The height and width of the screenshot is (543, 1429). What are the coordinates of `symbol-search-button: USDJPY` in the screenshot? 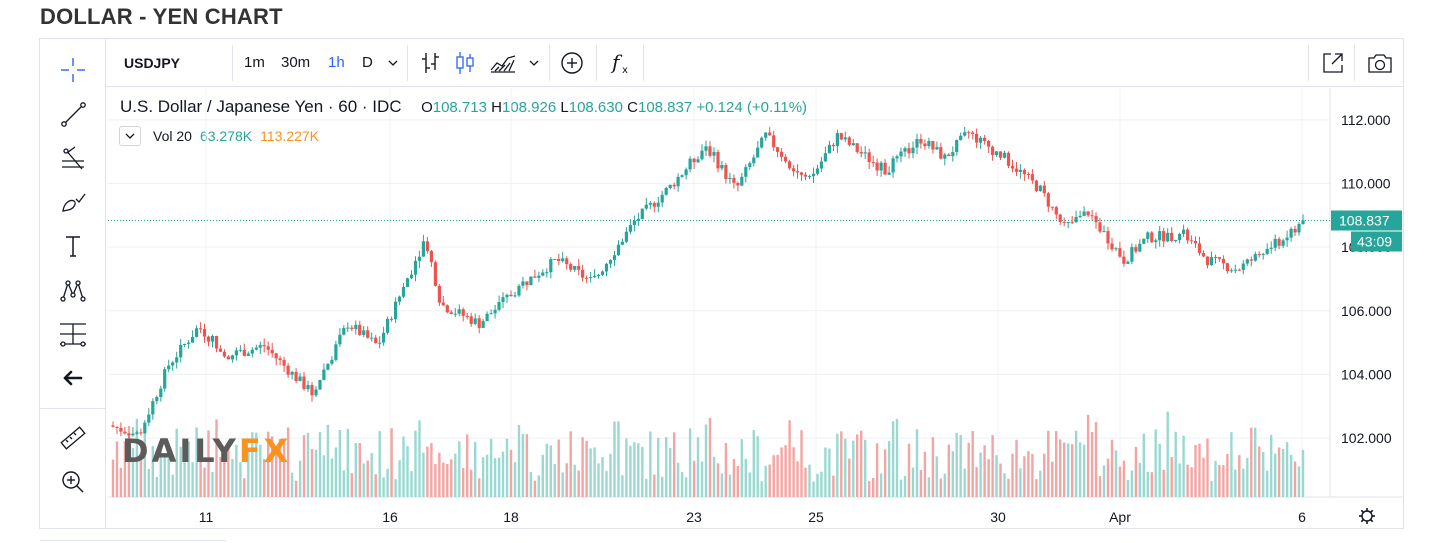 It's located at (152, 62).